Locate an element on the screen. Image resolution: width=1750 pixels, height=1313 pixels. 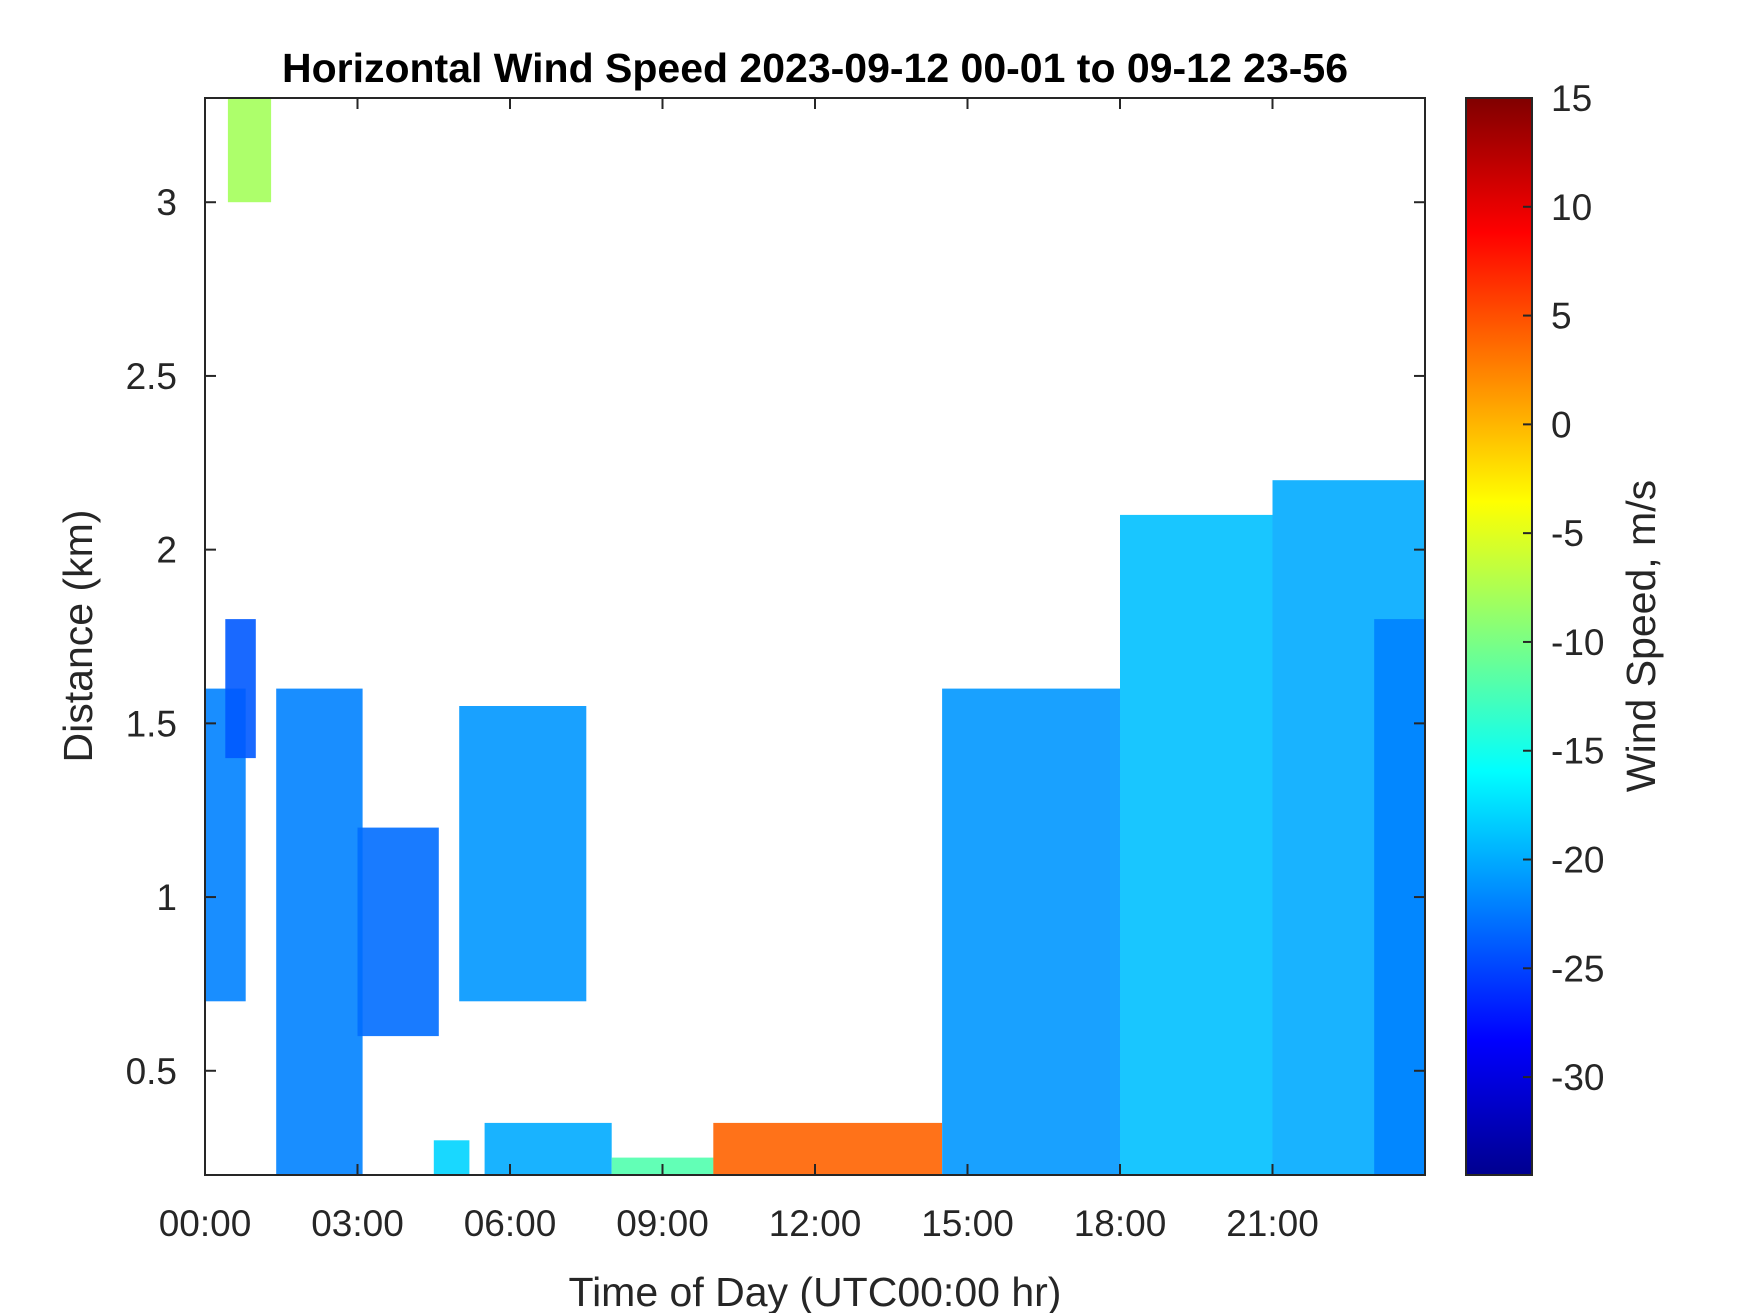
y-tick-label: 3 is located at coordinates (166, 202).